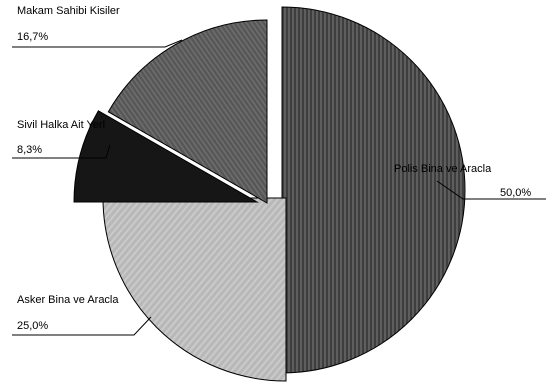  Describe the element at coordinates (29, 150) in the screenshot. I see `slice-pct-sivil: 8,3%` at that location.